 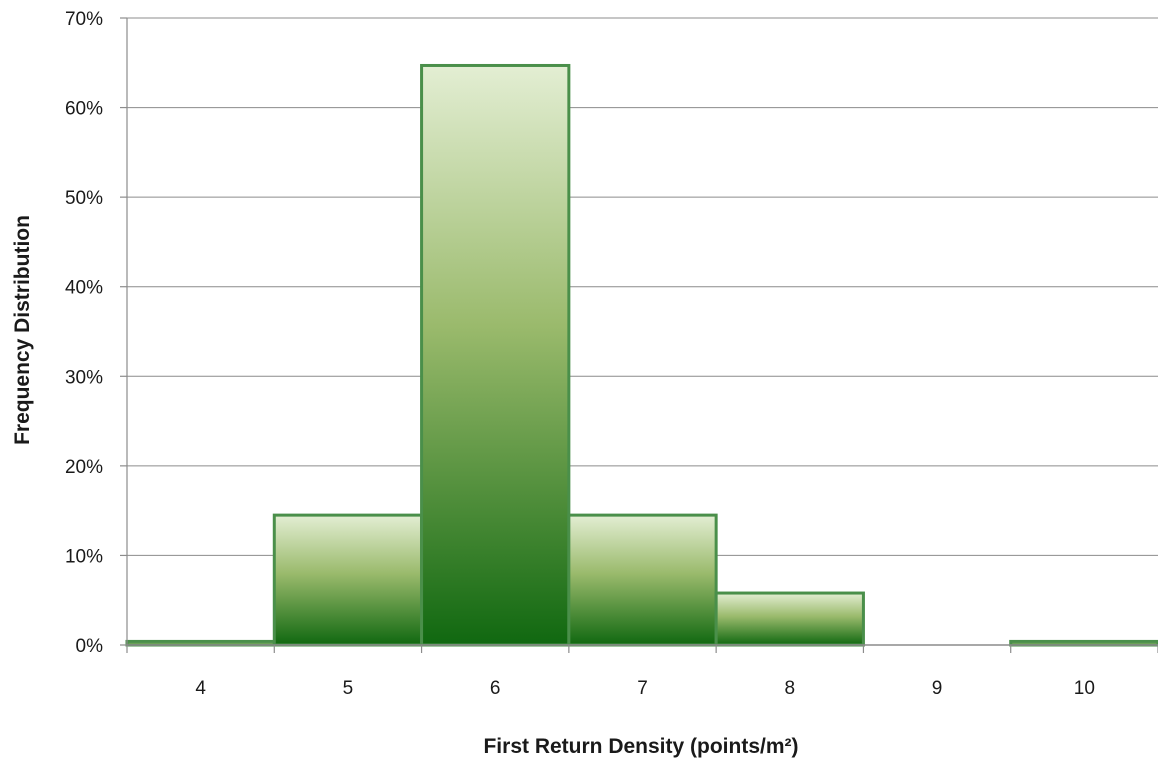 I want to click on x-tick-labels: 4 5 6 7 8 9 10, so click(x=645, y=688).